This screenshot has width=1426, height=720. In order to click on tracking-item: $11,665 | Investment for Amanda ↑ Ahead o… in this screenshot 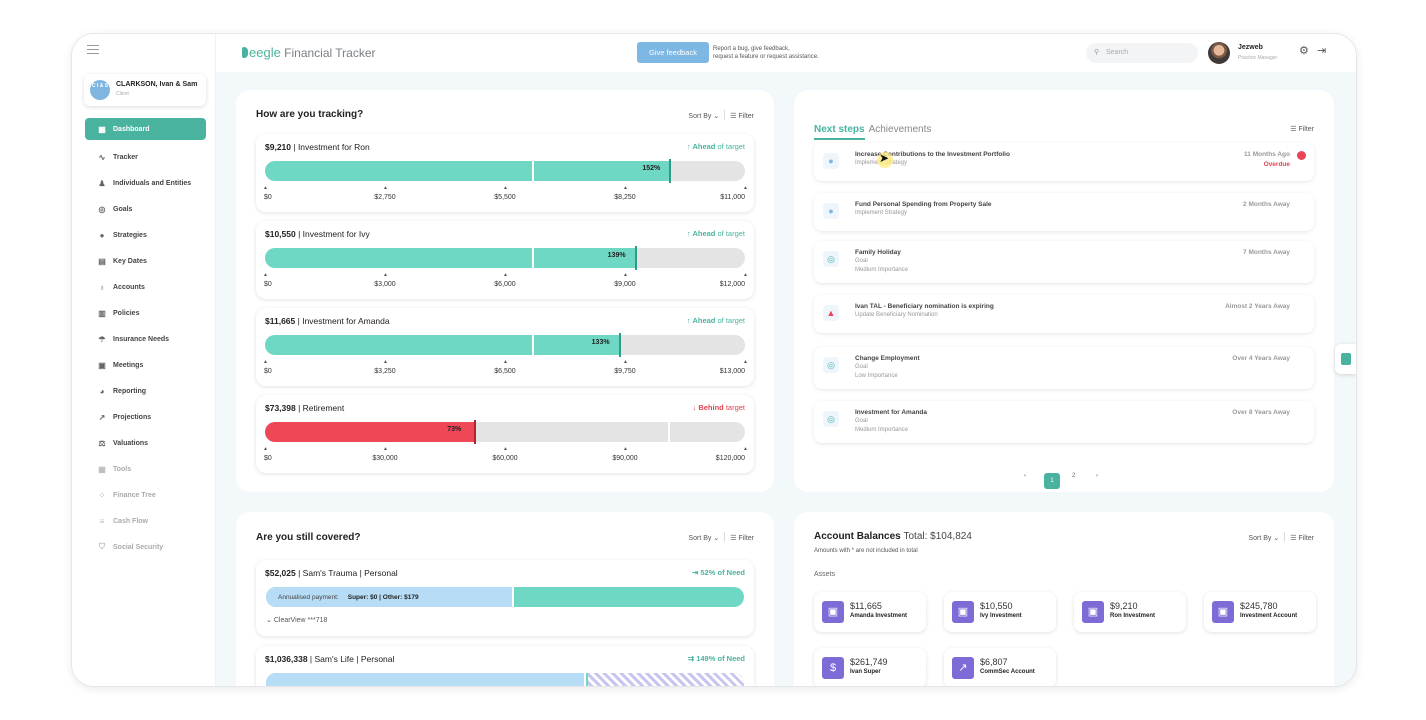, I will do `click(505, 347)`.